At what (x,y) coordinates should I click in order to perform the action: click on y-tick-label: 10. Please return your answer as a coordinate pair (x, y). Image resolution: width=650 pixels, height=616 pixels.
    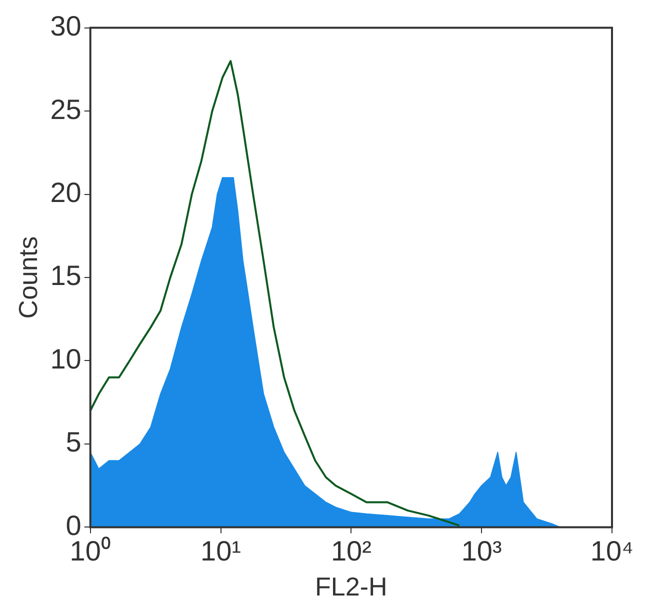
    Looking at the image, I should click on (66, 358).